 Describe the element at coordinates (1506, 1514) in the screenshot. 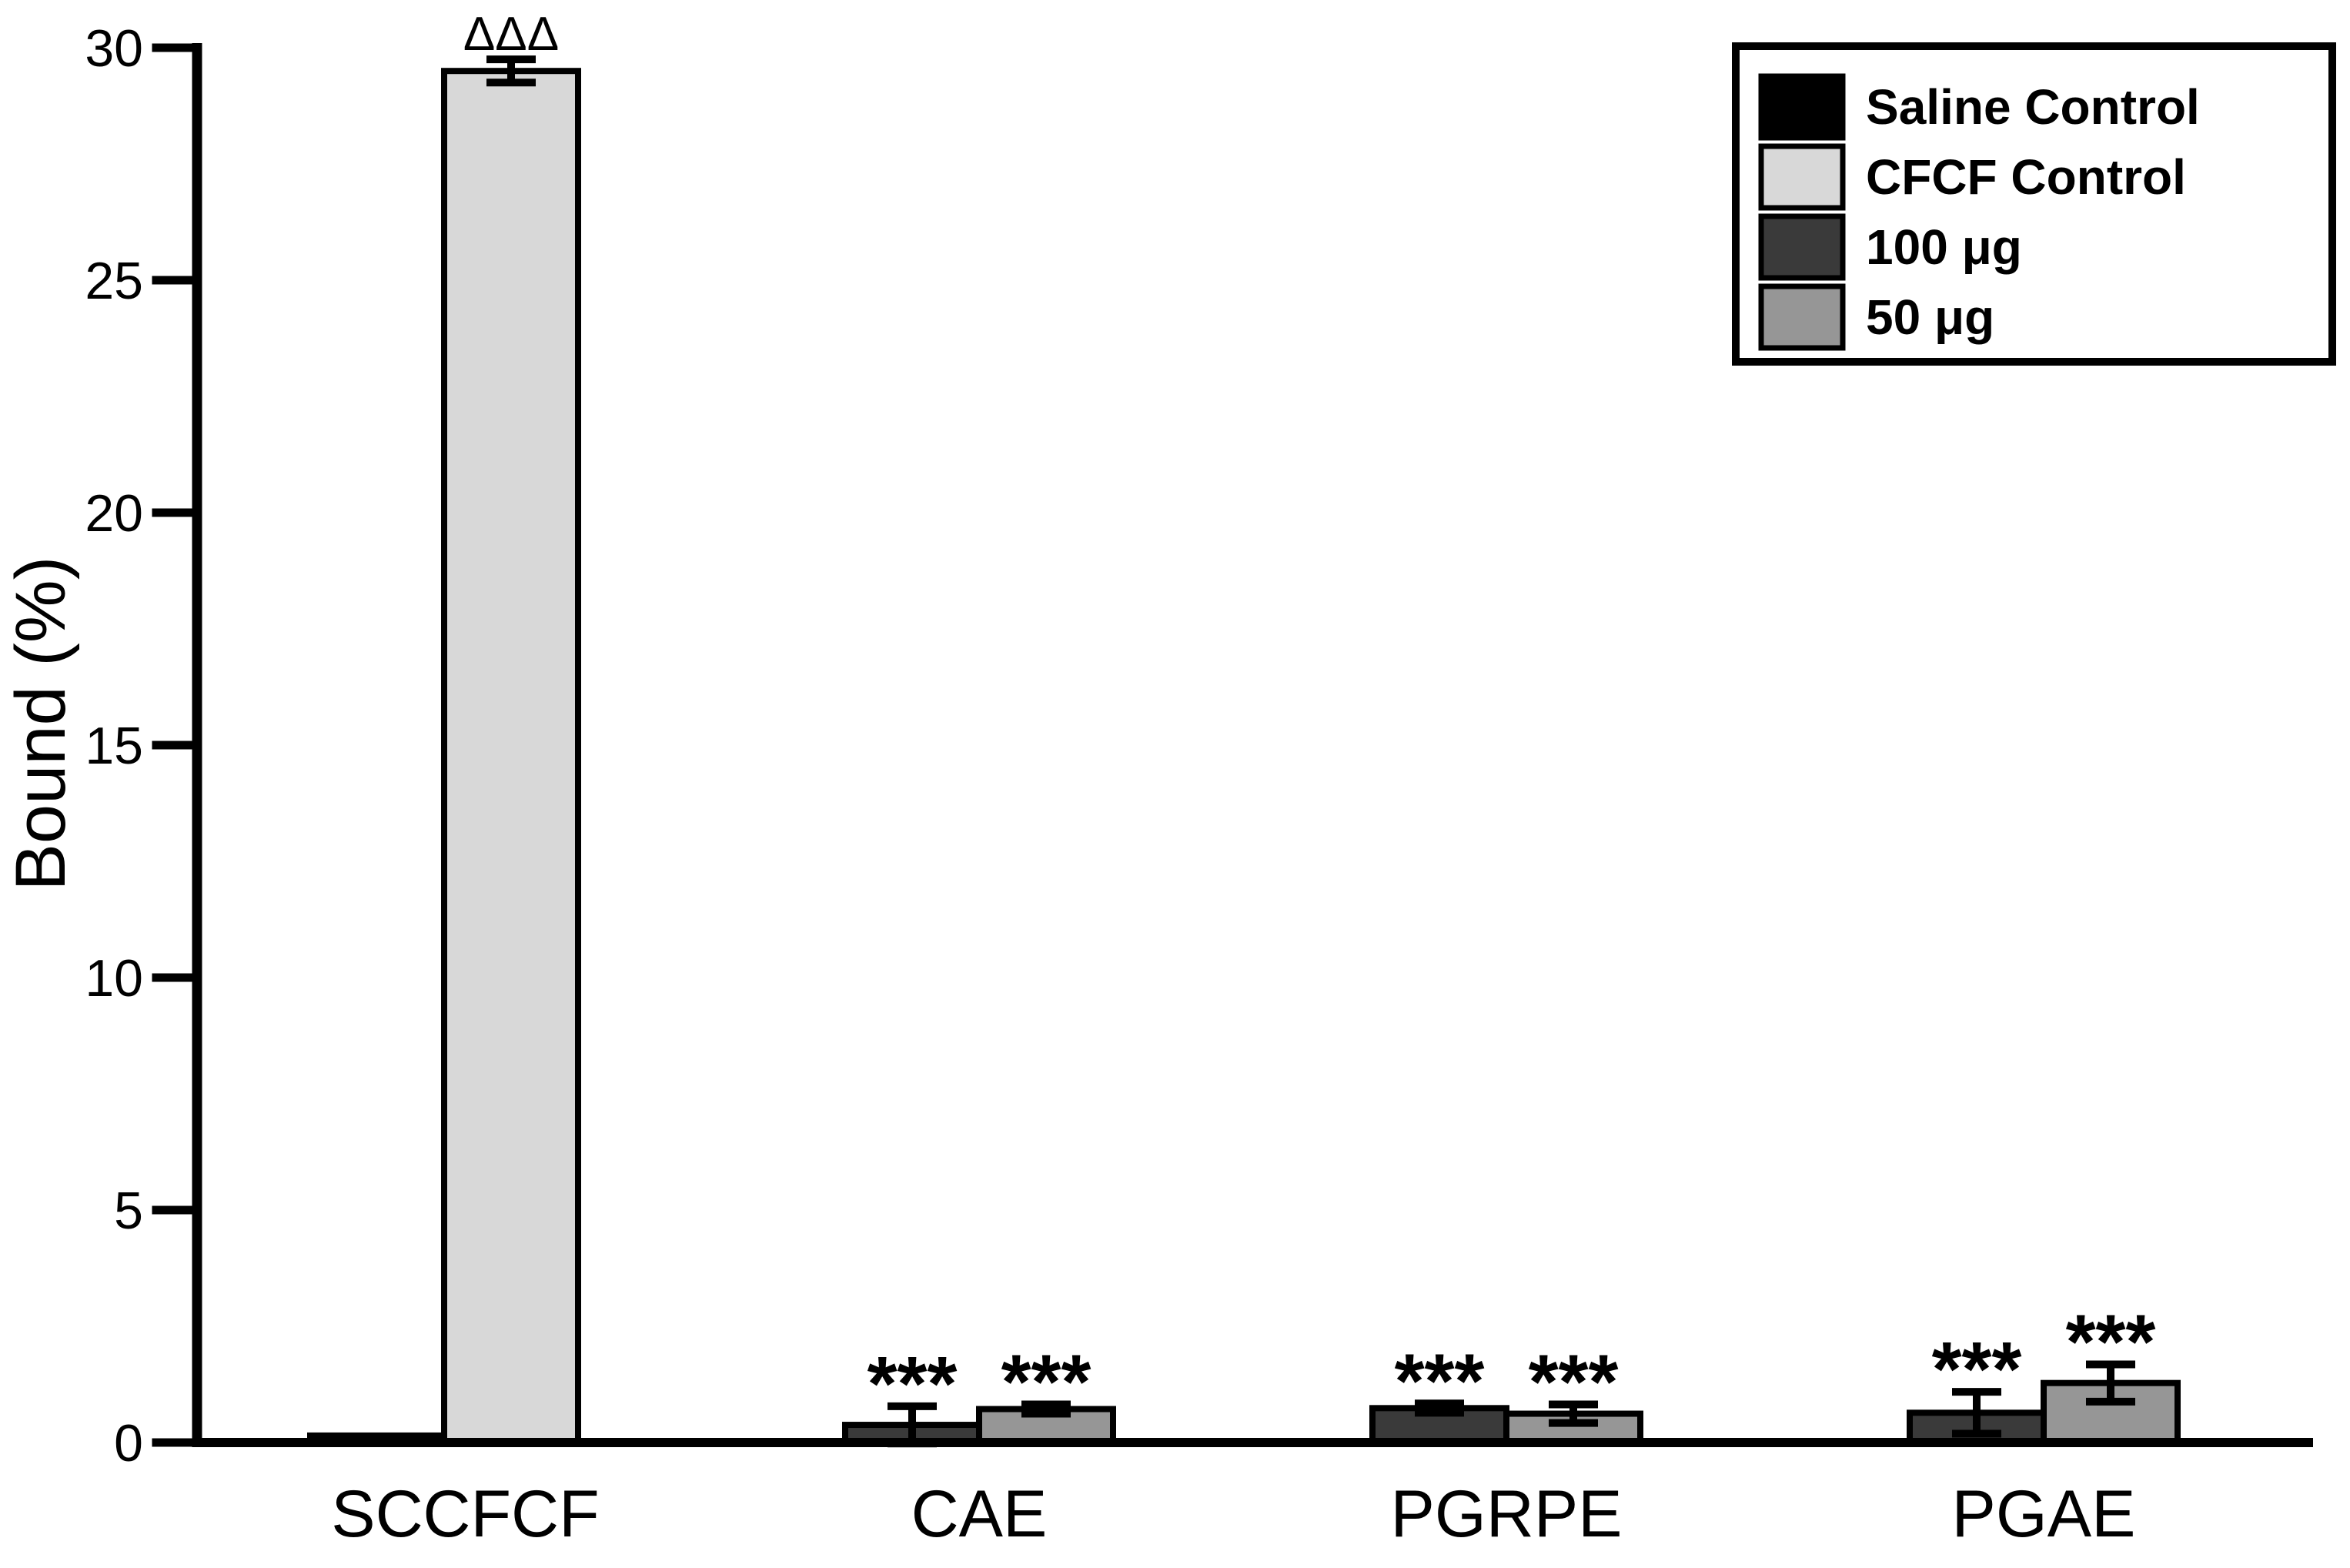

I see `x-axis-label-PGRPE: PGRPE` at that location.